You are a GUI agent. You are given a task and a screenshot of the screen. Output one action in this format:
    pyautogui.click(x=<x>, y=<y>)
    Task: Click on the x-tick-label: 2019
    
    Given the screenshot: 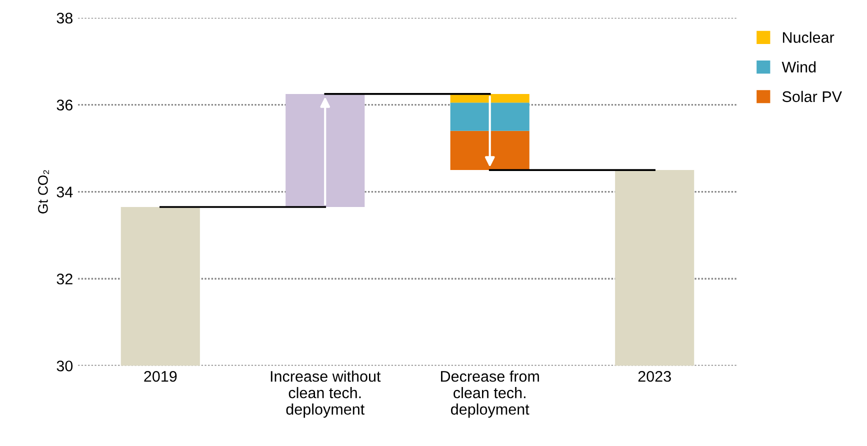 What is the action you would take?
    pyautogui.click(x=160, y=376)
    